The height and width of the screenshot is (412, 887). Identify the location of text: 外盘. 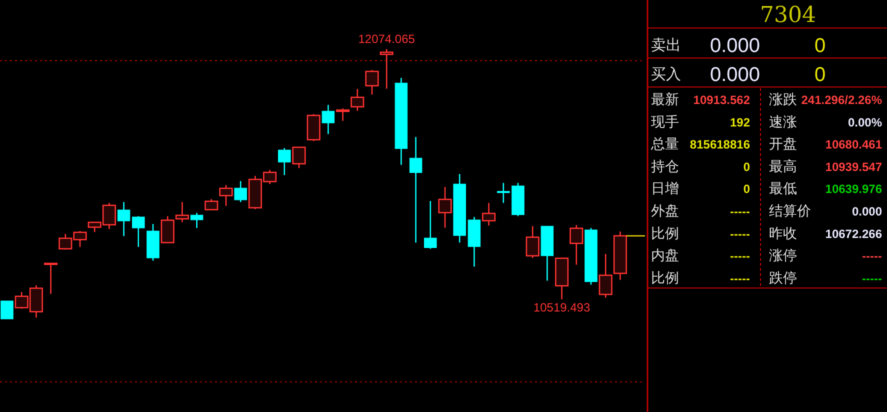
(665, 210).